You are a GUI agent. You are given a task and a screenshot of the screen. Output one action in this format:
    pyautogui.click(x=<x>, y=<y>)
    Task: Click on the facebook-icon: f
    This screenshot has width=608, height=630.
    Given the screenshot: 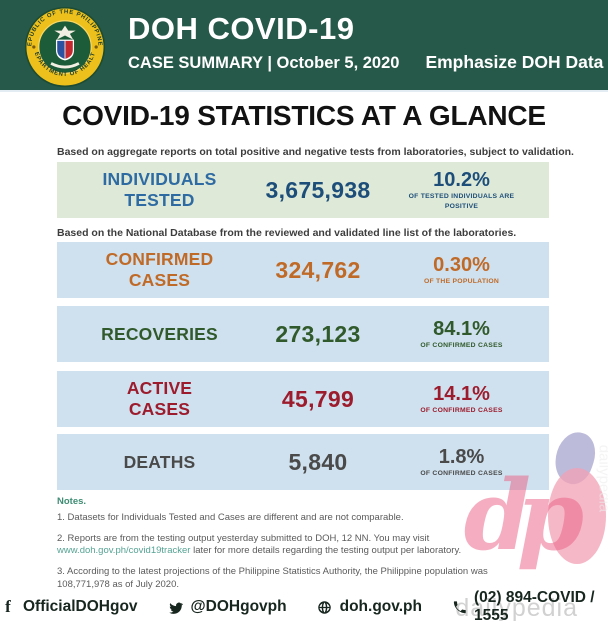 What is the action you would take?
    pyautogui.click(x=8, y=606)
    